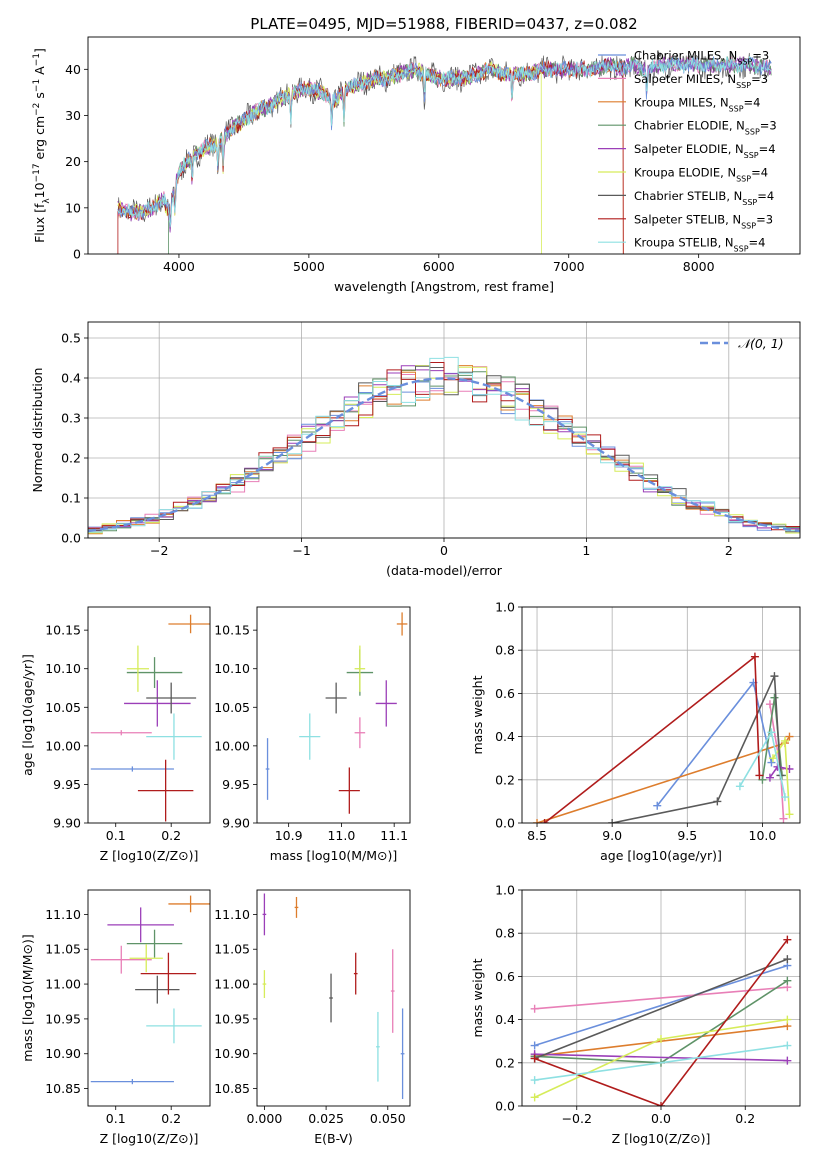 This screenshot has height=1170, width=819. I want to click on legend-entry: 𝒩(0, 1), so click(761, 343).